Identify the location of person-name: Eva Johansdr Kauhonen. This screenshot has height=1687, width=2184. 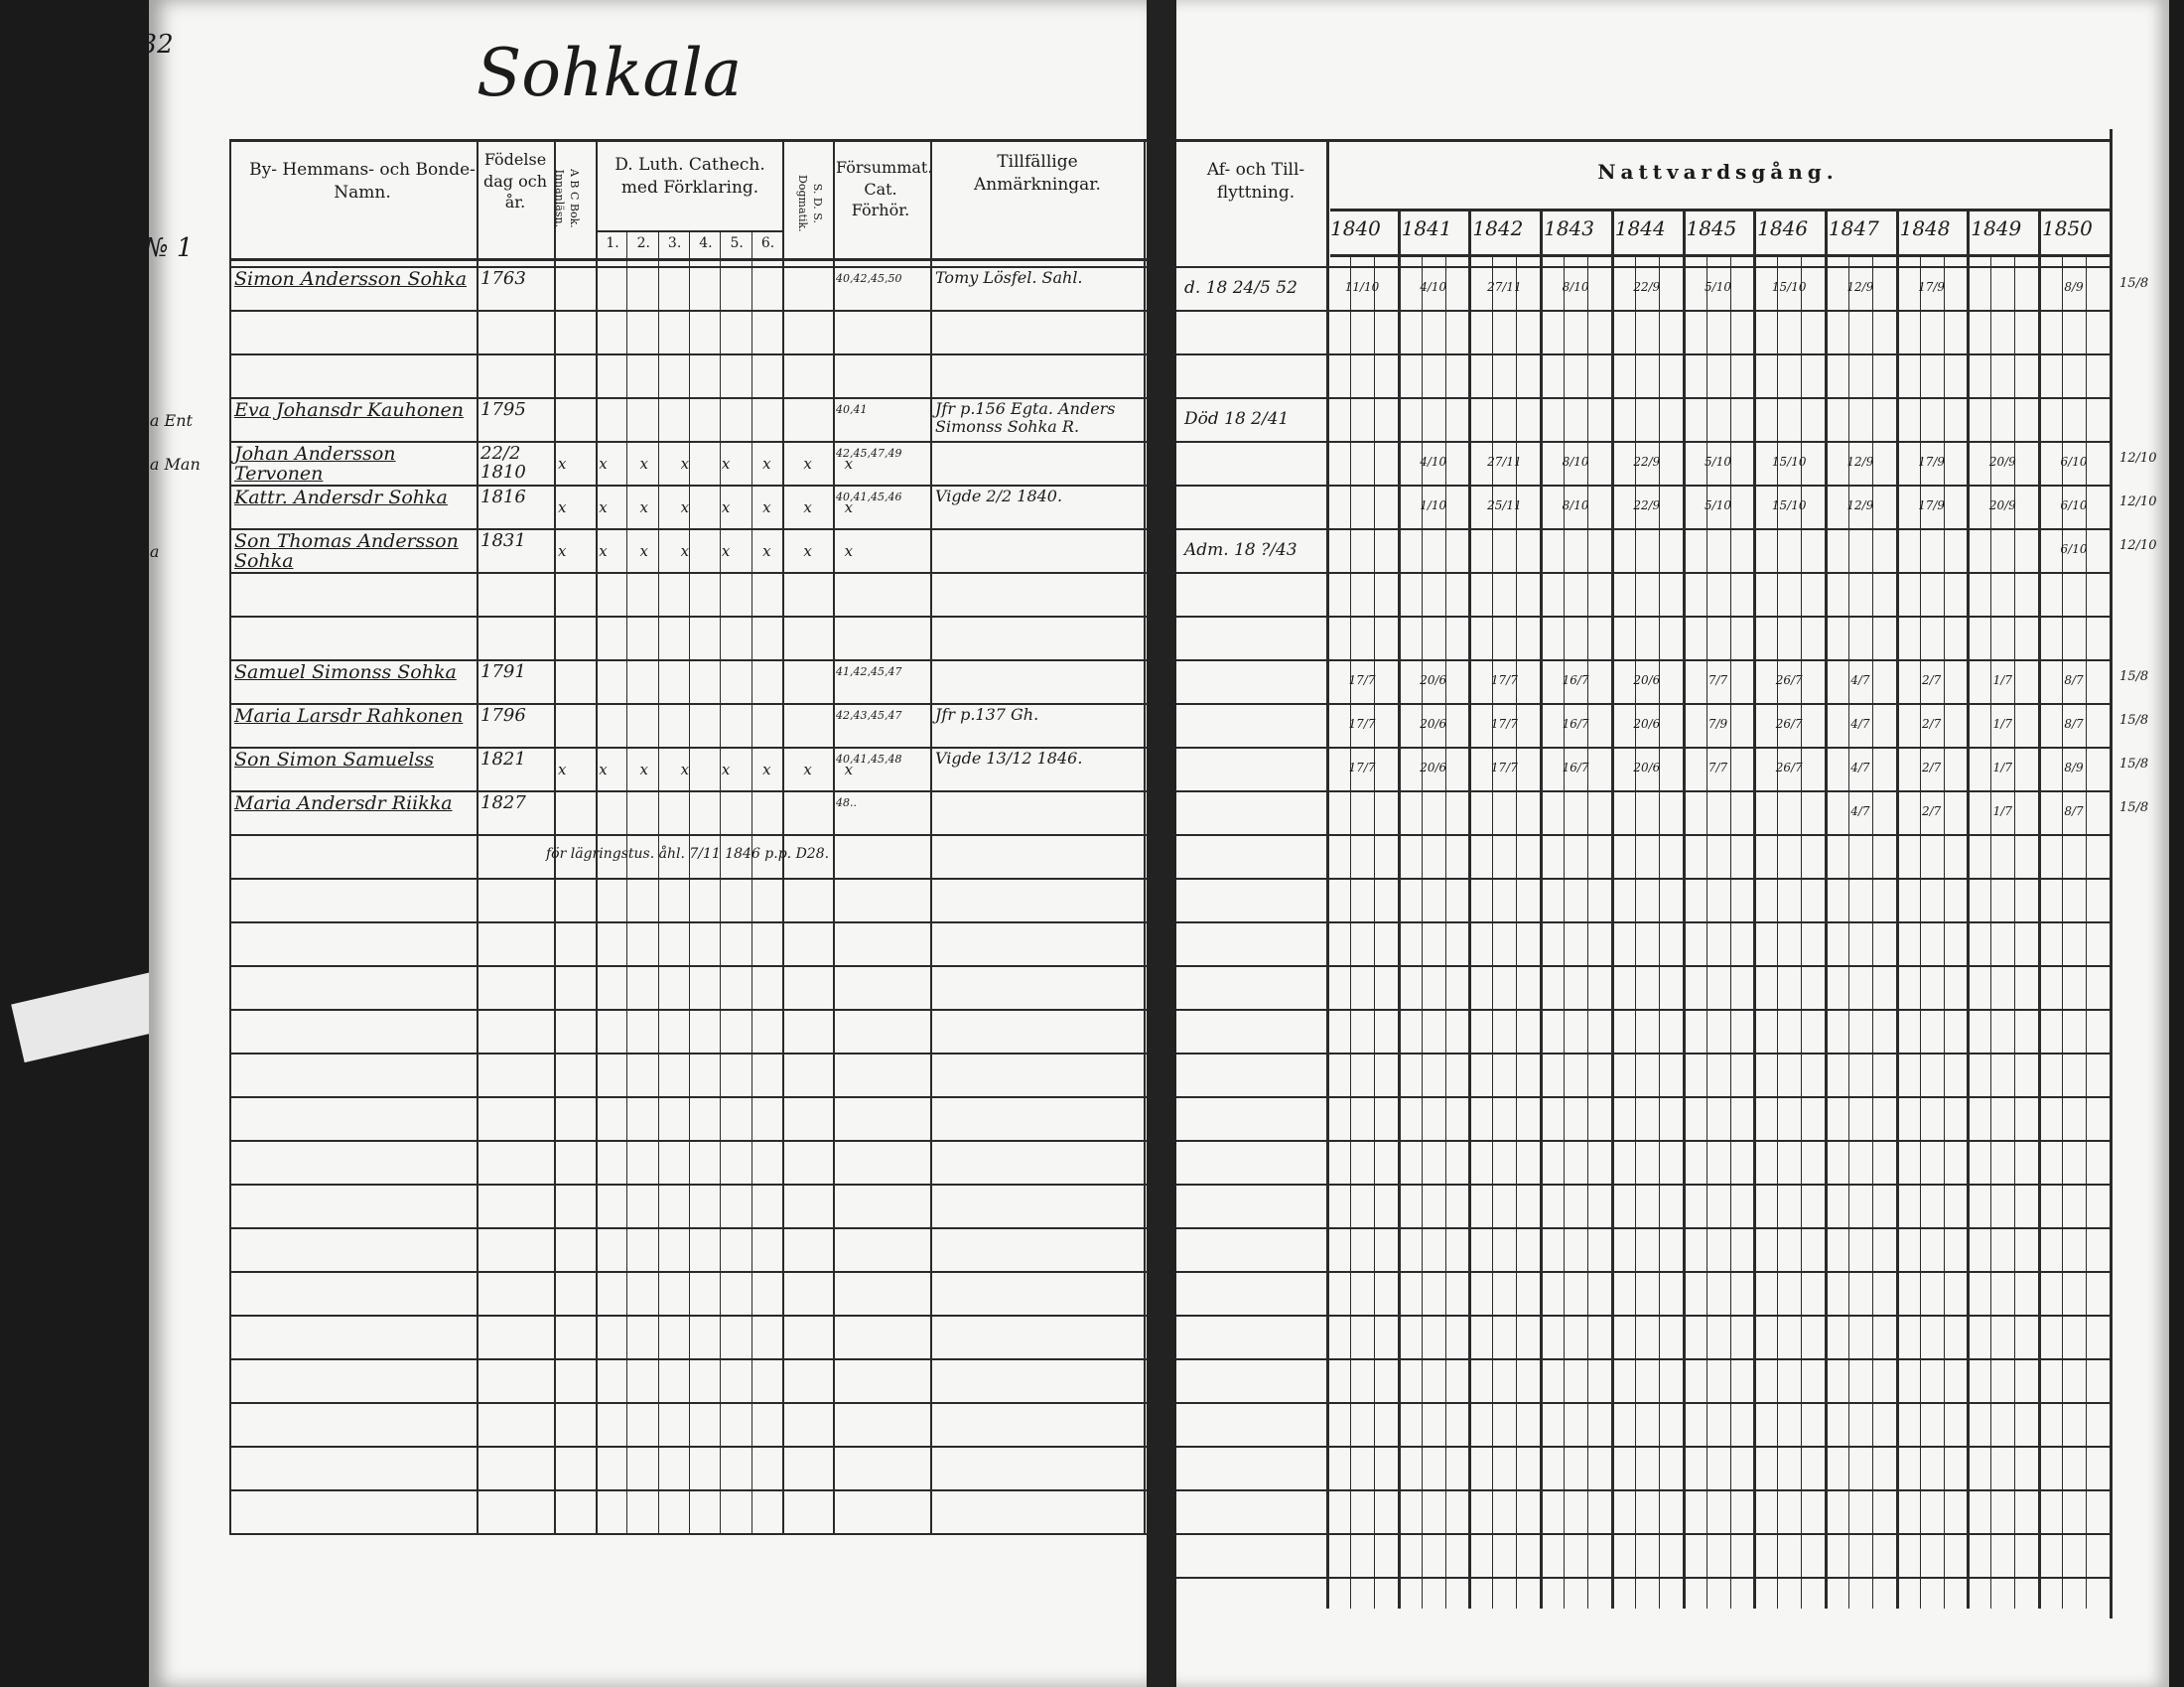
(349, 410).